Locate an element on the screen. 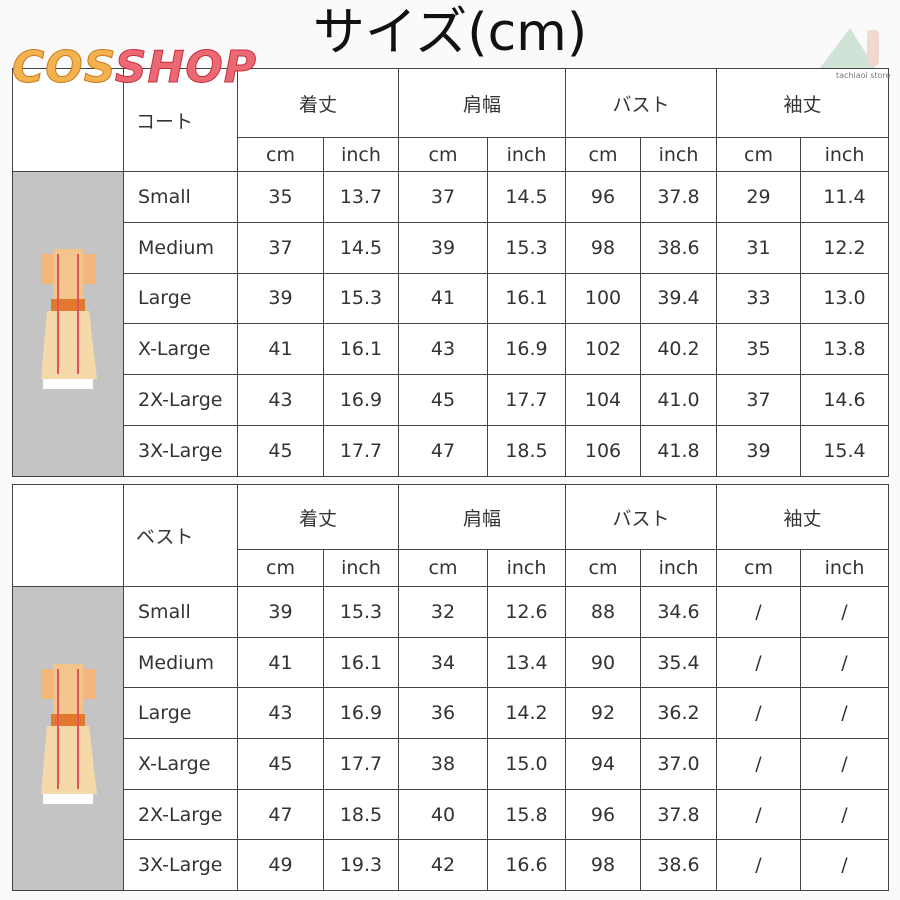 The height and width of the screenshot is (900, 900). value-cell: 15.4 is located at coordinates (844, 450).